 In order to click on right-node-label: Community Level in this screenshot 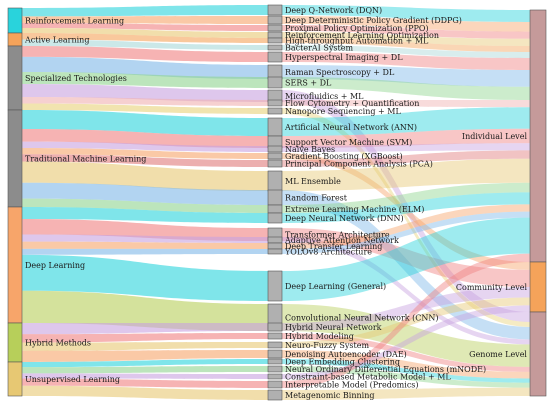, I will do `click(492, 287)`.